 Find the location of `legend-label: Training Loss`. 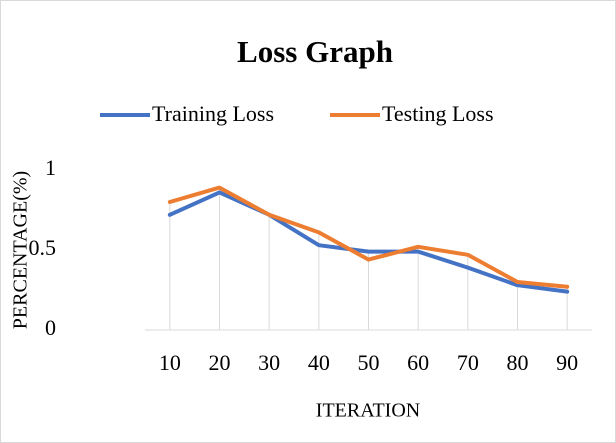

legend-label: Training Loss is located at coordinates (213, 113).